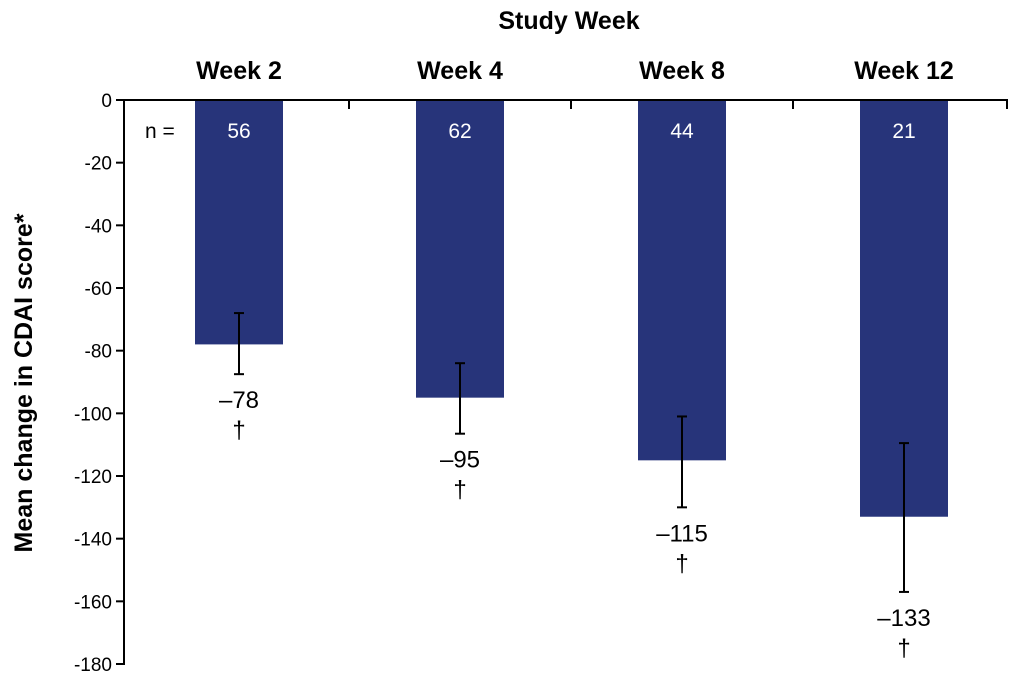 Image resolution: width=1018 pixels, height=677 pixels. I want to click on y-tick-label: -20, so click(98, 164).